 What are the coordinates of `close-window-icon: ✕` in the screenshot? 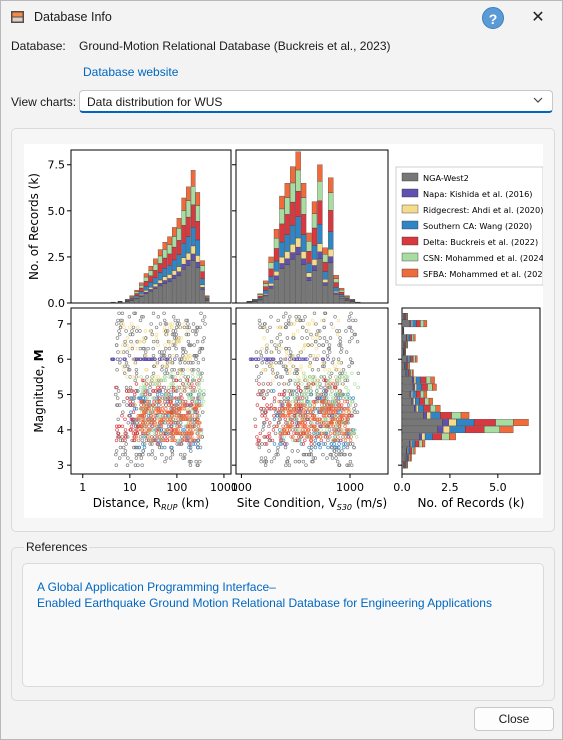 It's located at (538, 17).